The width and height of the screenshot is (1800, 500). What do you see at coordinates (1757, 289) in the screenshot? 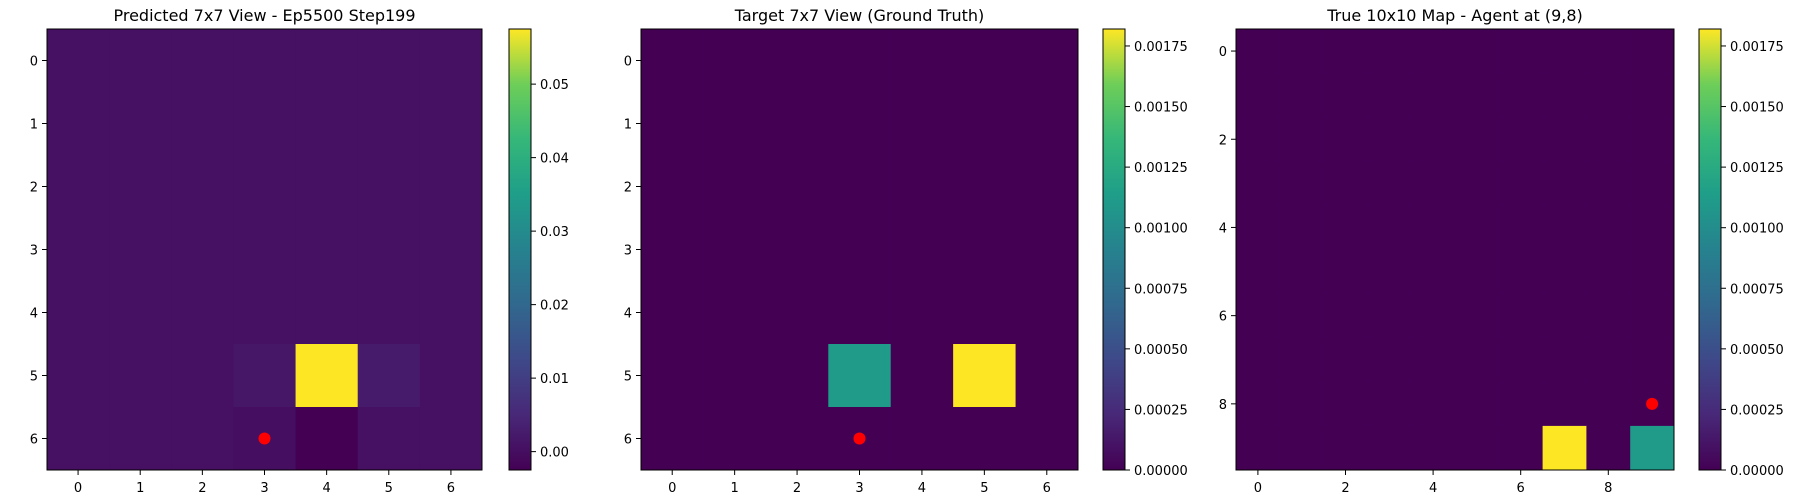
I see `colorbar-tick-label: 0.00075` at bounding box center [1757, 289].